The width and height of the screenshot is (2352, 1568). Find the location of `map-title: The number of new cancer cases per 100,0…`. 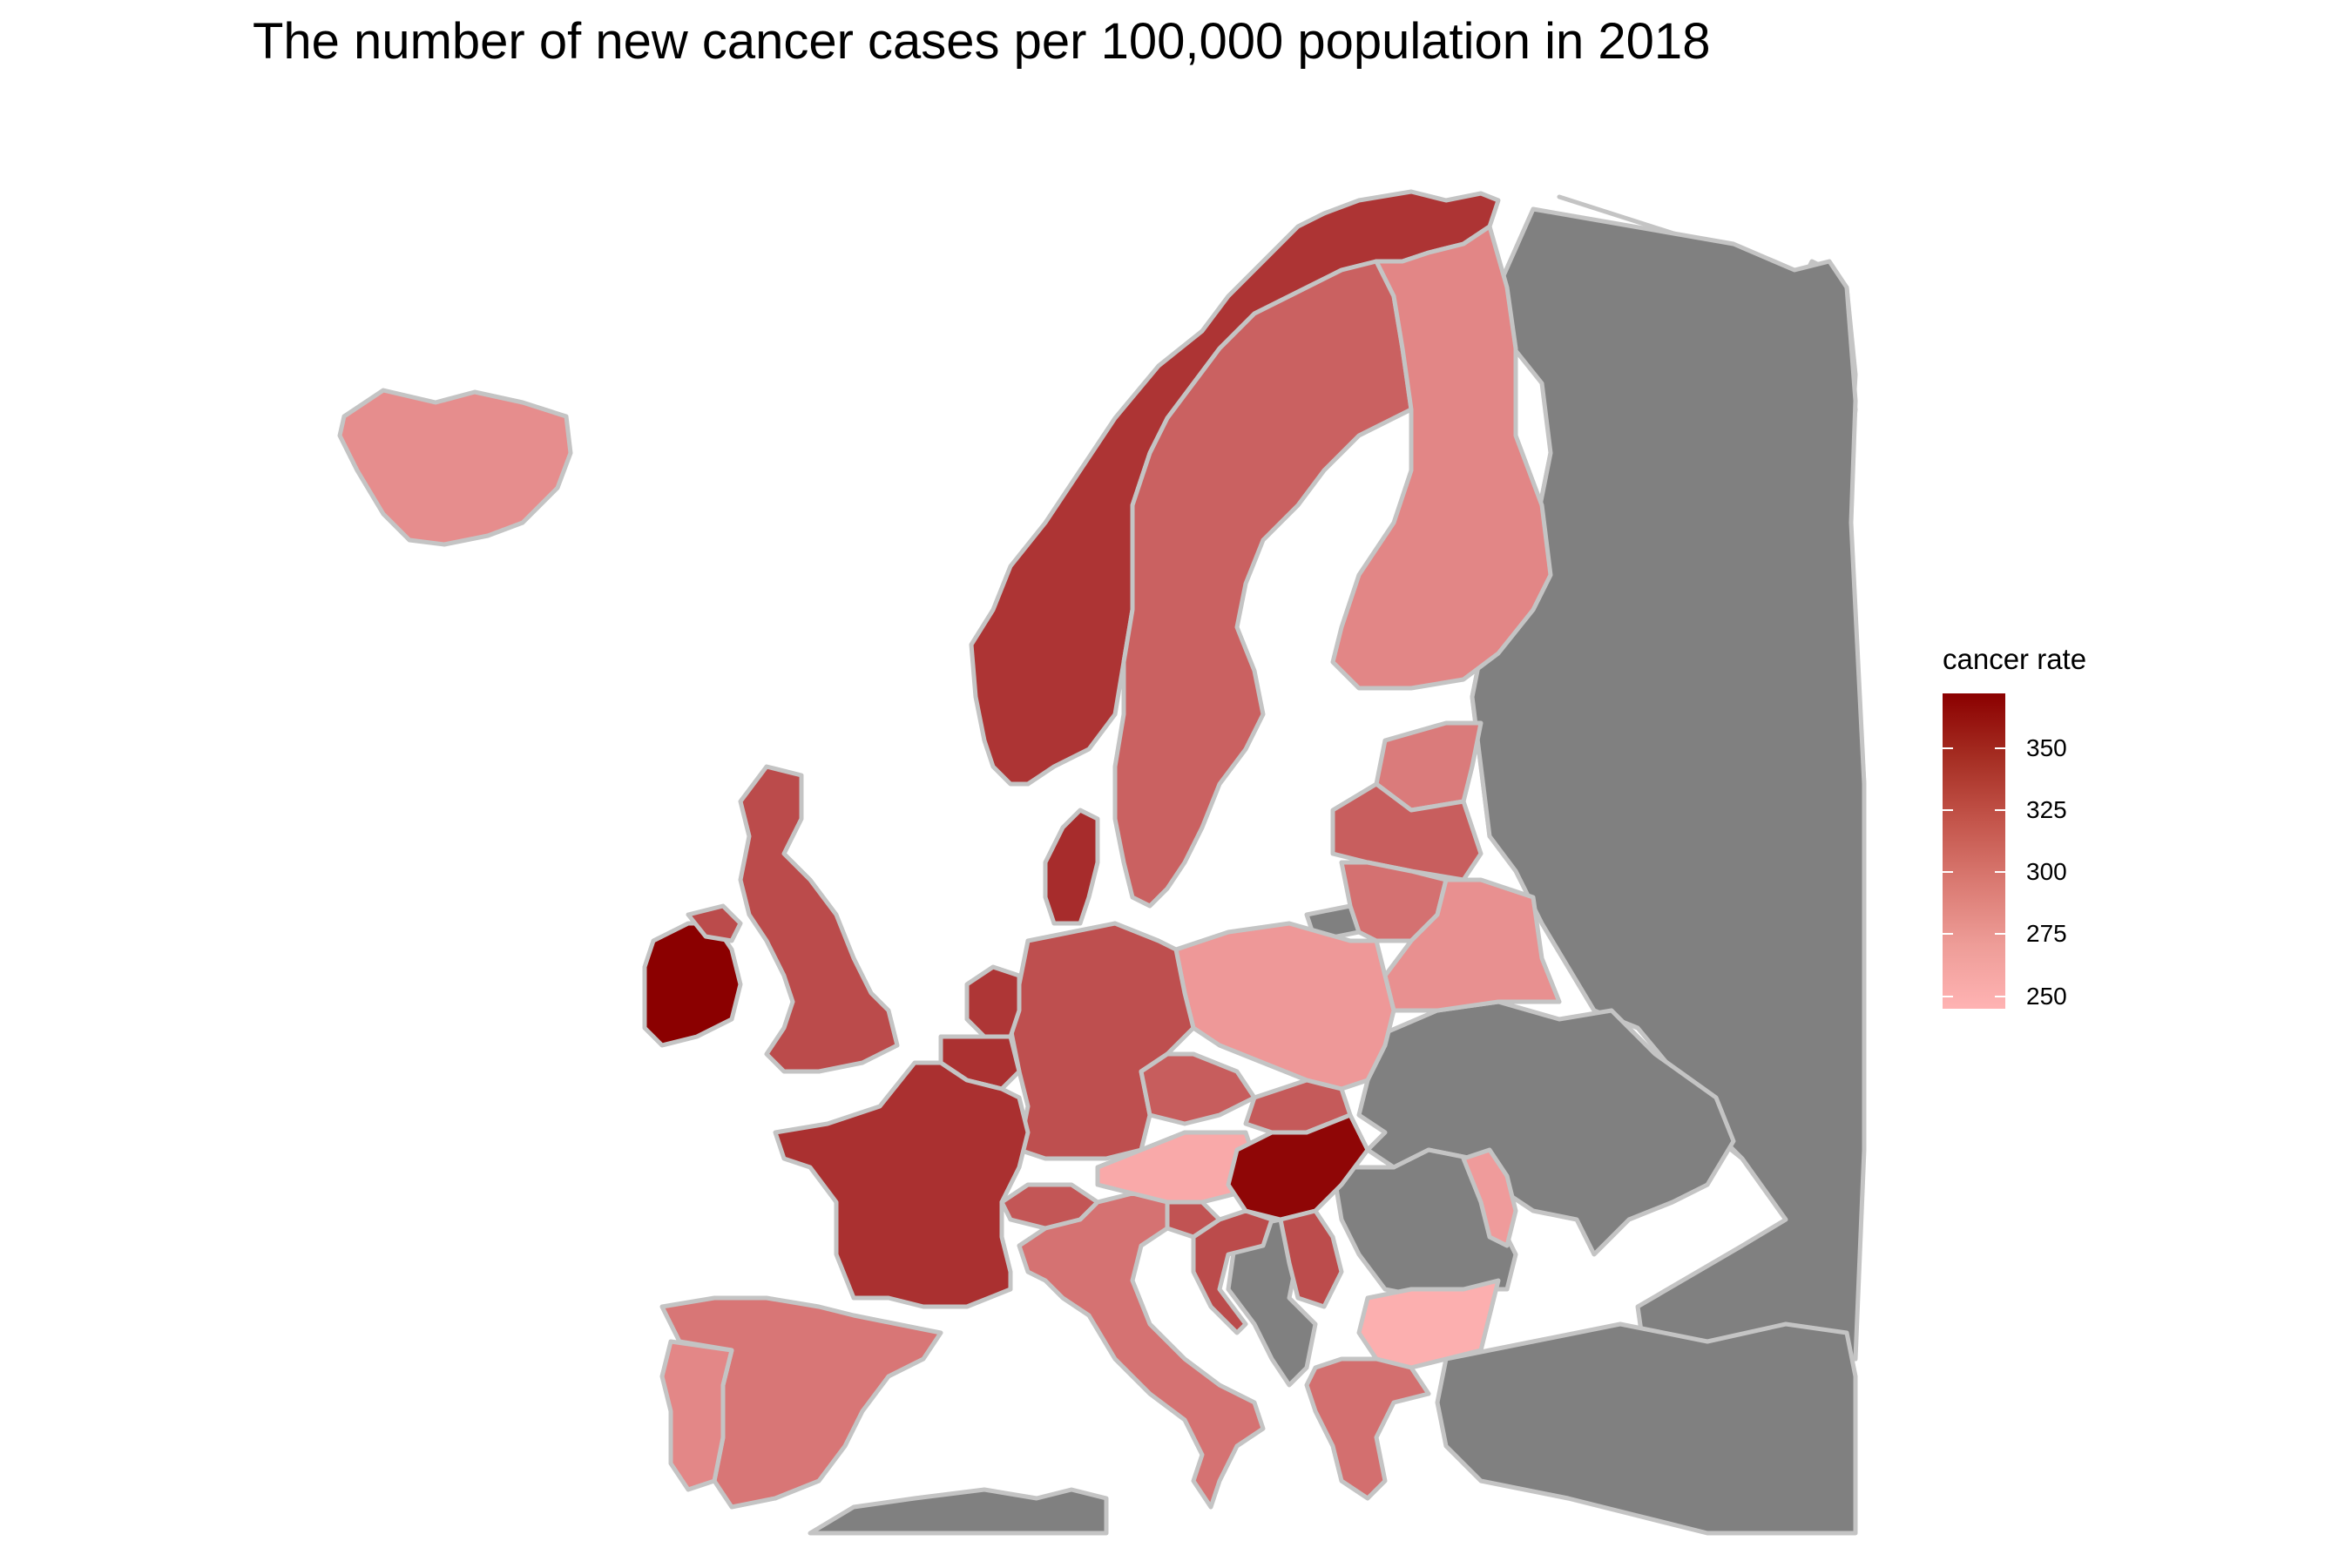

map-title: The number of new cancer cases per 100,0… is located at coordinates (982, 41).